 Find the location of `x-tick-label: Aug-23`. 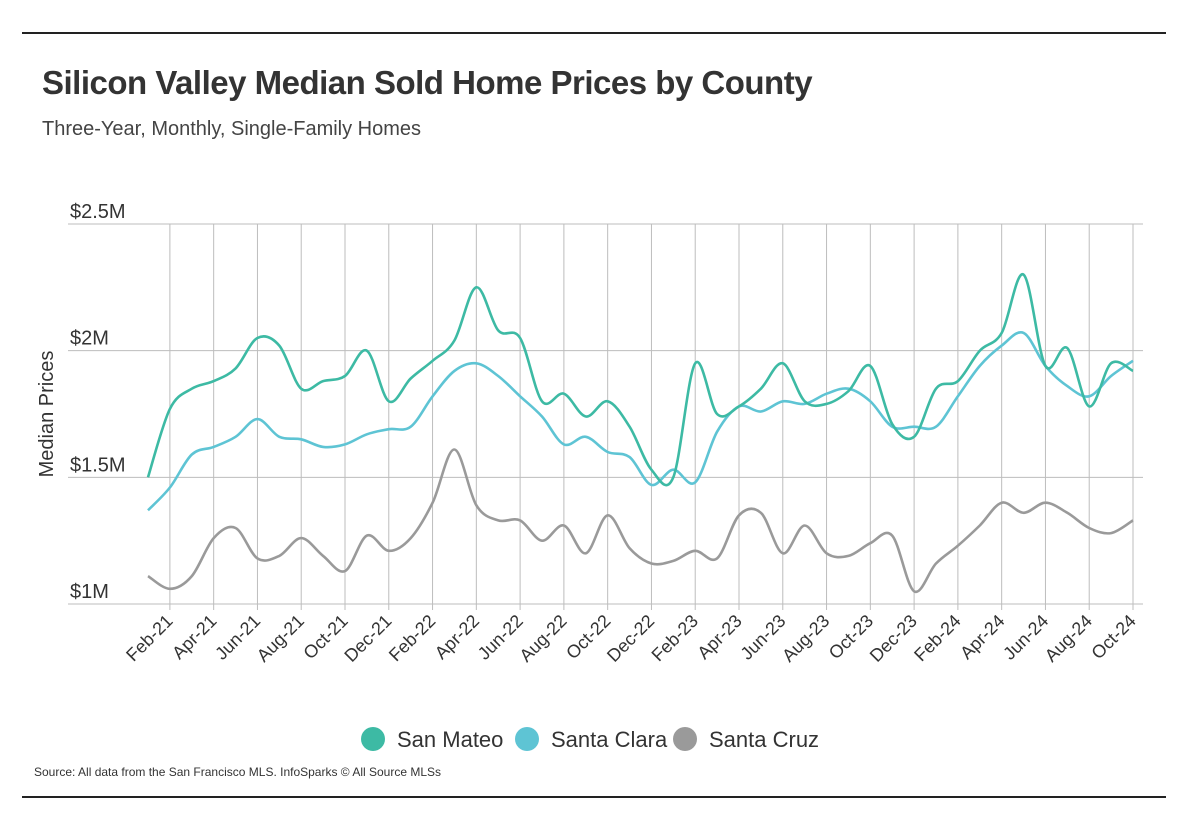

x-tick-label: Aug-23 is located at coordinates (805, 638).